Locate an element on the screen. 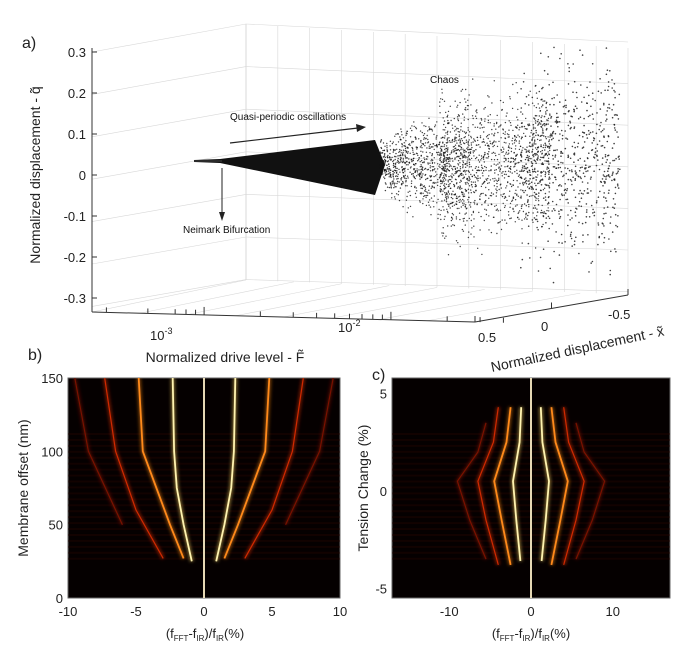 The width and height of the screenshot is (698, 661). y-tick-label: 100 is located at coordinates (52, 451).